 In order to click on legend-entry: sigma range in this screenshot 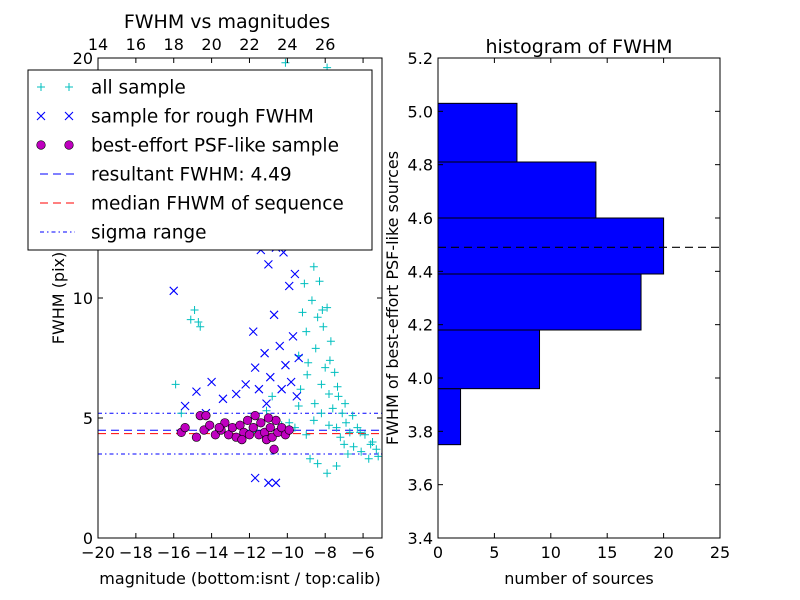, I will do `click(123, 233)`.